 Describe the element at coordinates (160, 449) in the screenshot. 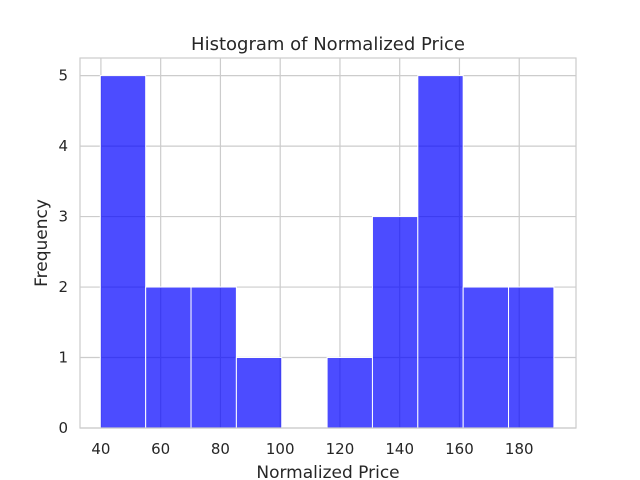

I see `x-tick-label: 60` at that location.